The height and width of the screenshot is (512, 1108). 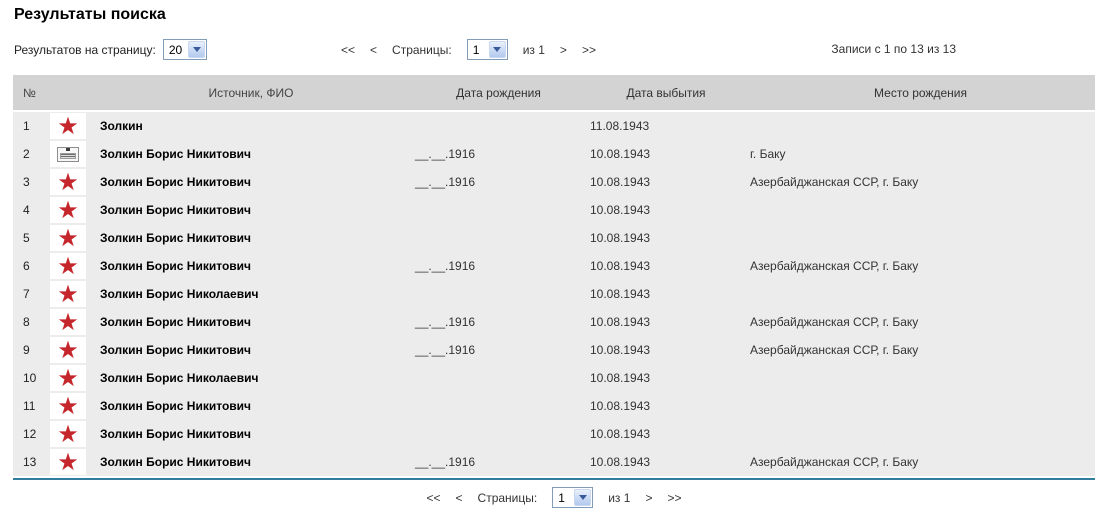 What do you see at coordinates (30, 462) in the screenshot?
I see `row-number: 13` at bounding box center [30, 462].